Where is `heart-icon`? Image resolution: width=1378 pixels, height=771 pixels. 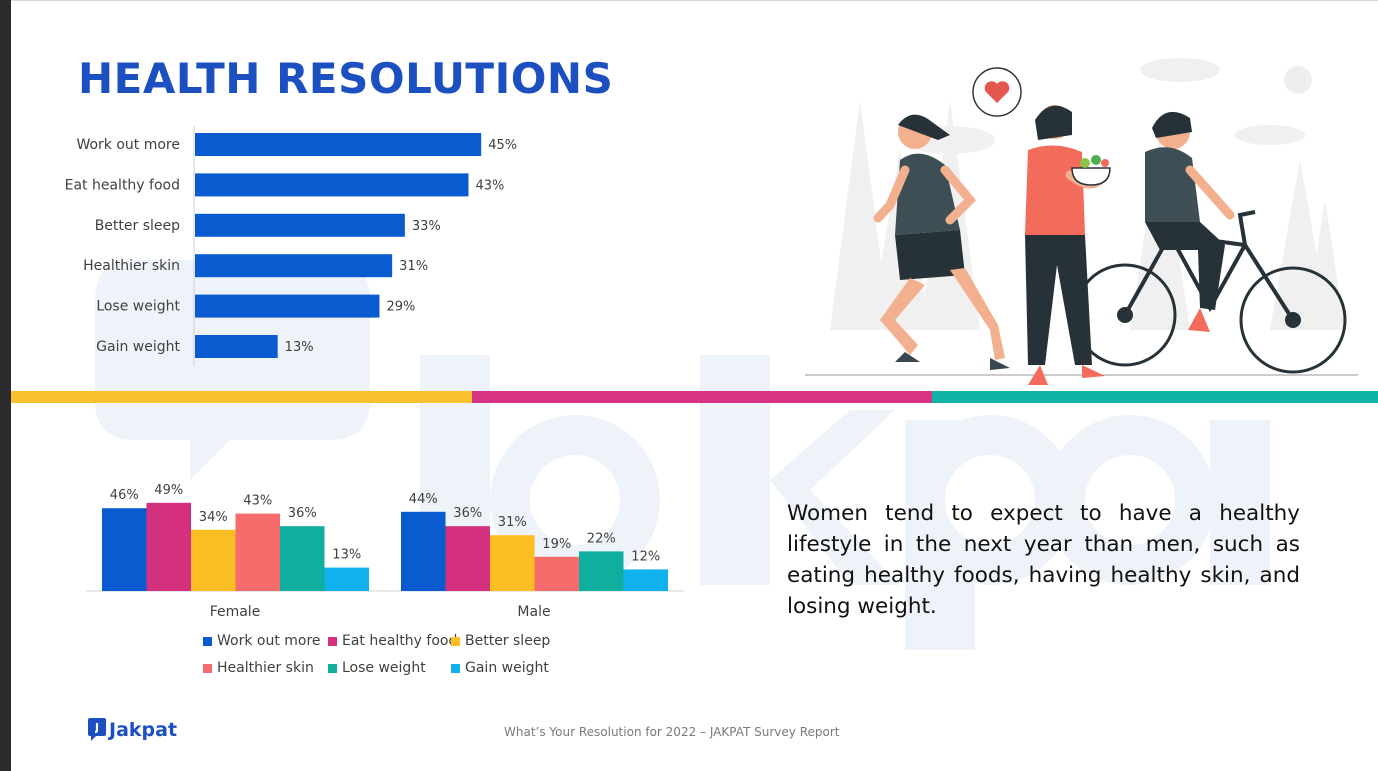 heart-icon is located at coordinates (997, 92).